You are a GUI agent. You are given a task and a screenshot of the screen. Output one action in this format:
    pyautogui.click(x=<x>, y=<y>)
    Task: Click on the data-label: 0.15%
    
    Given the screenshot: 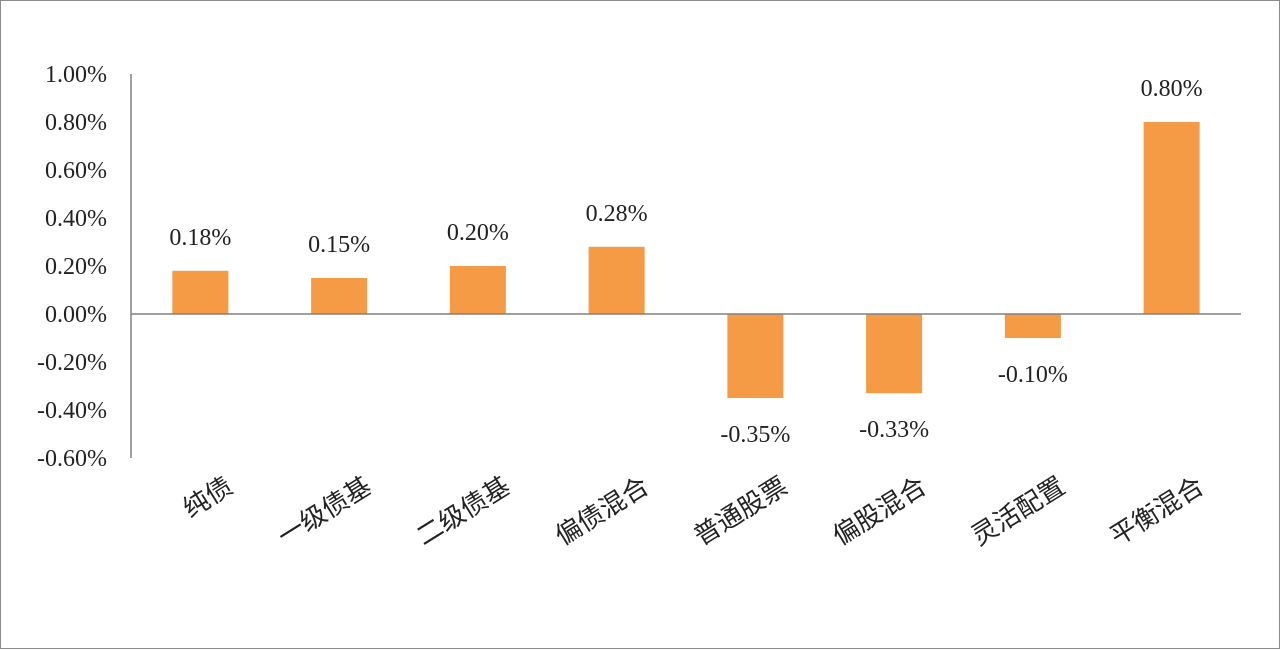 What is the action you would take?
    pyautogui.click(x=339, y=245)
    